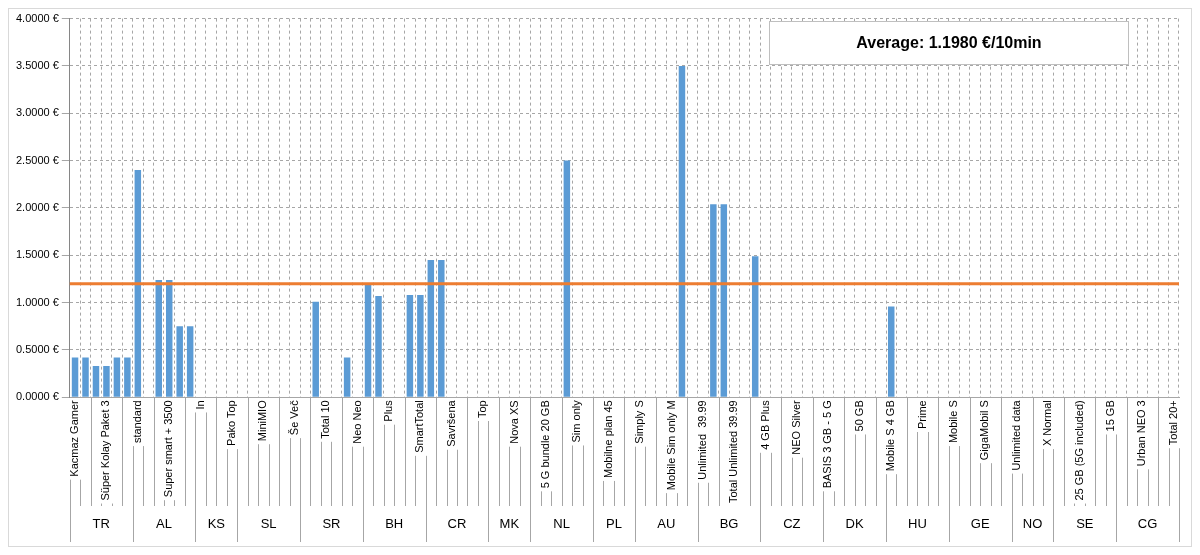 The image size is (1200, 555). Describe the element at coordinates (613, 523) in the screenshot. I see `text: PL` at that location.